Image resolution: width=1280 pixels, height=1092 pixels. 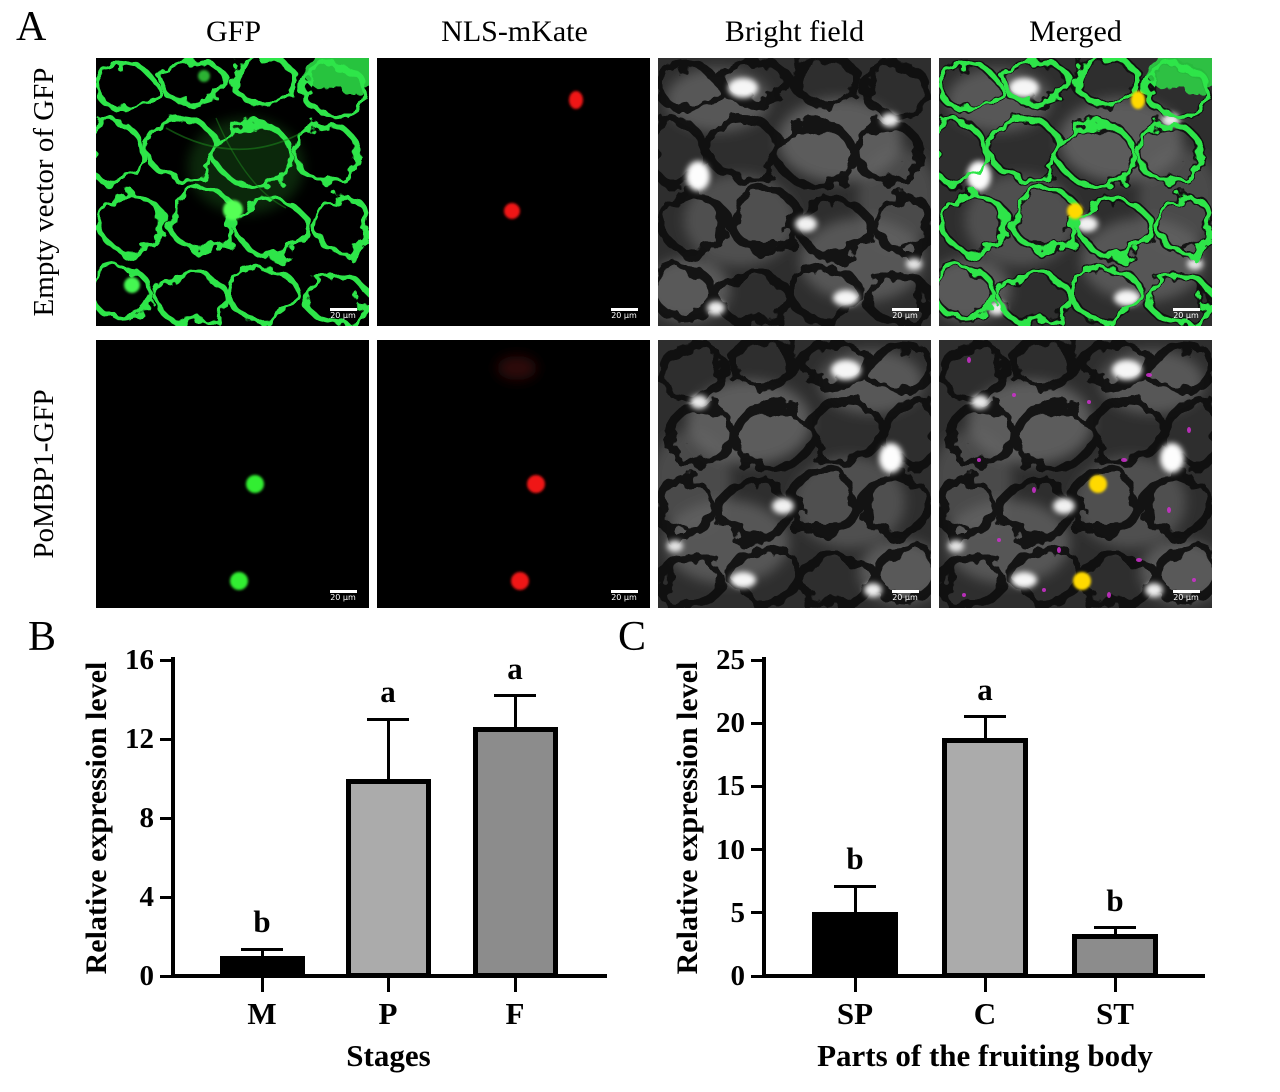 I want to click on row-label-empty-vector: Empty vector of GFP, so click(x=43, y=192).